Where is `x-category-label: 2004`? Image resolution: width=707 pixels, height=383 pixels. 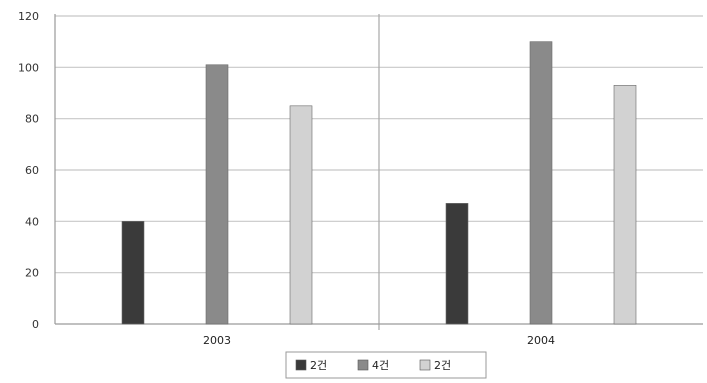 x-category-label: 2004 is located at coordinates (541, 340).